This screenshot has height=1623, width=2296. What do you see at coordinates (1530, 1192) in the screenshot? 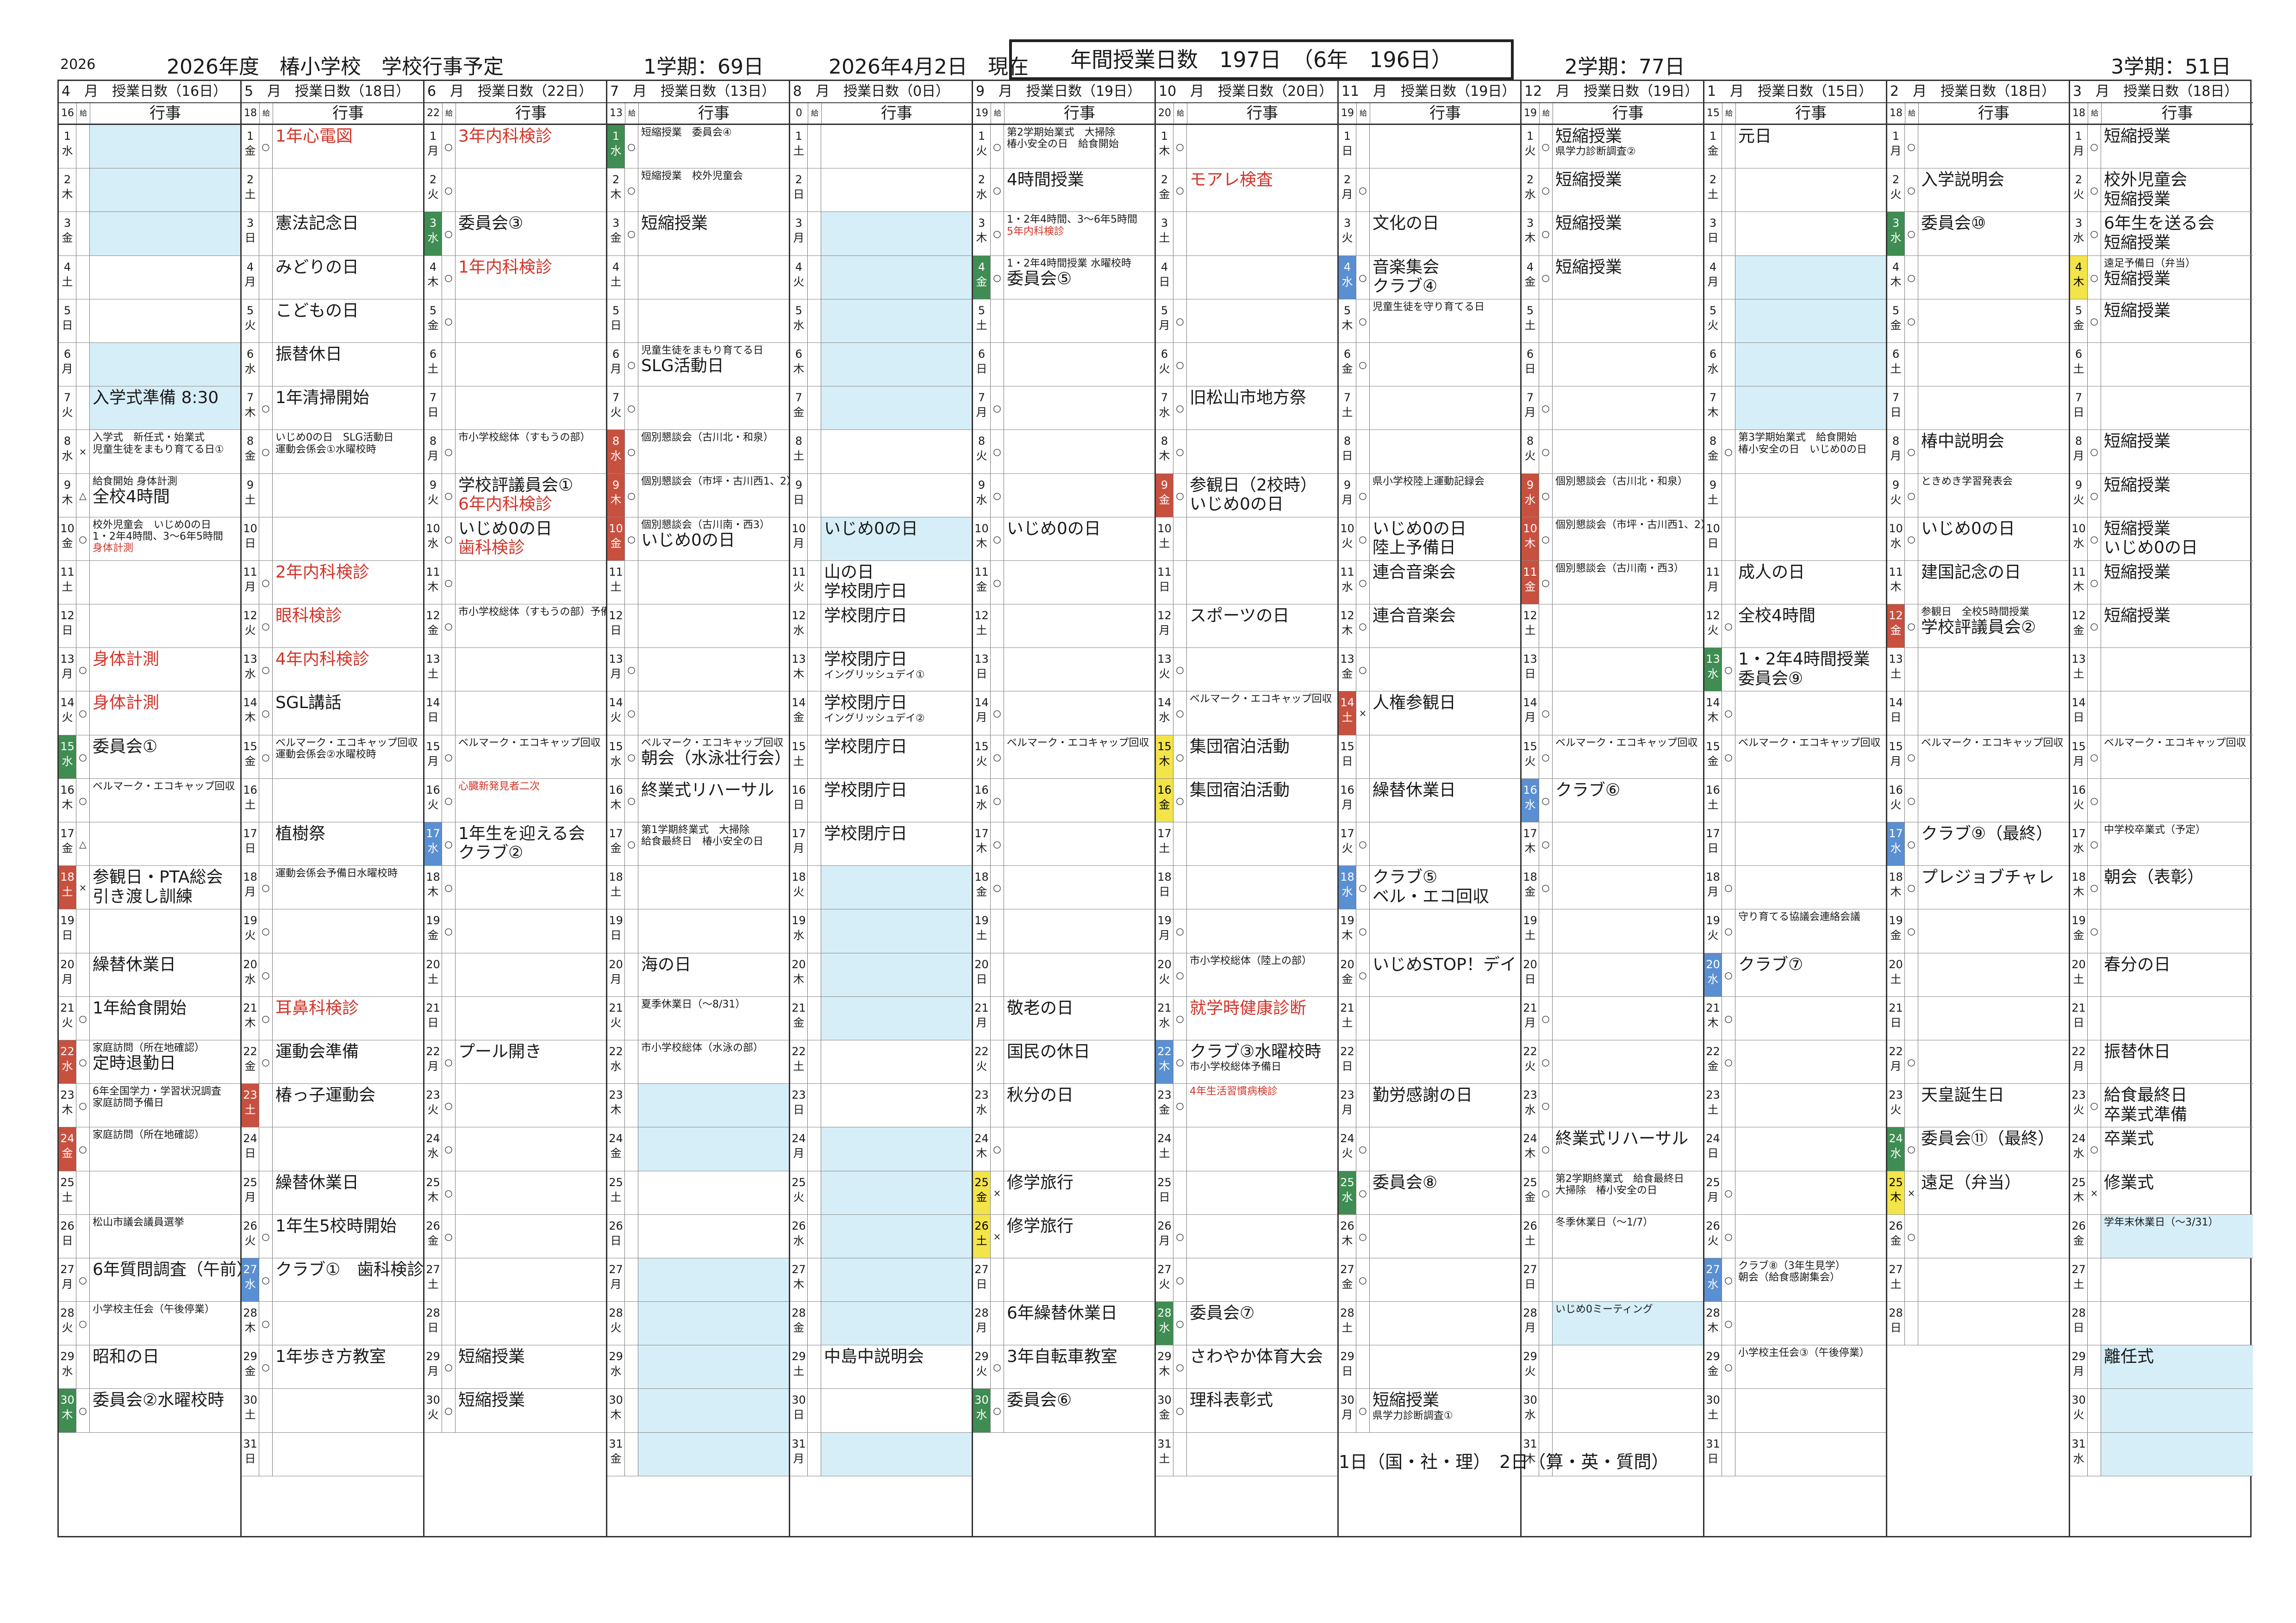
I see `day-cell: 25 金` at bounding box center [1530, 1192].